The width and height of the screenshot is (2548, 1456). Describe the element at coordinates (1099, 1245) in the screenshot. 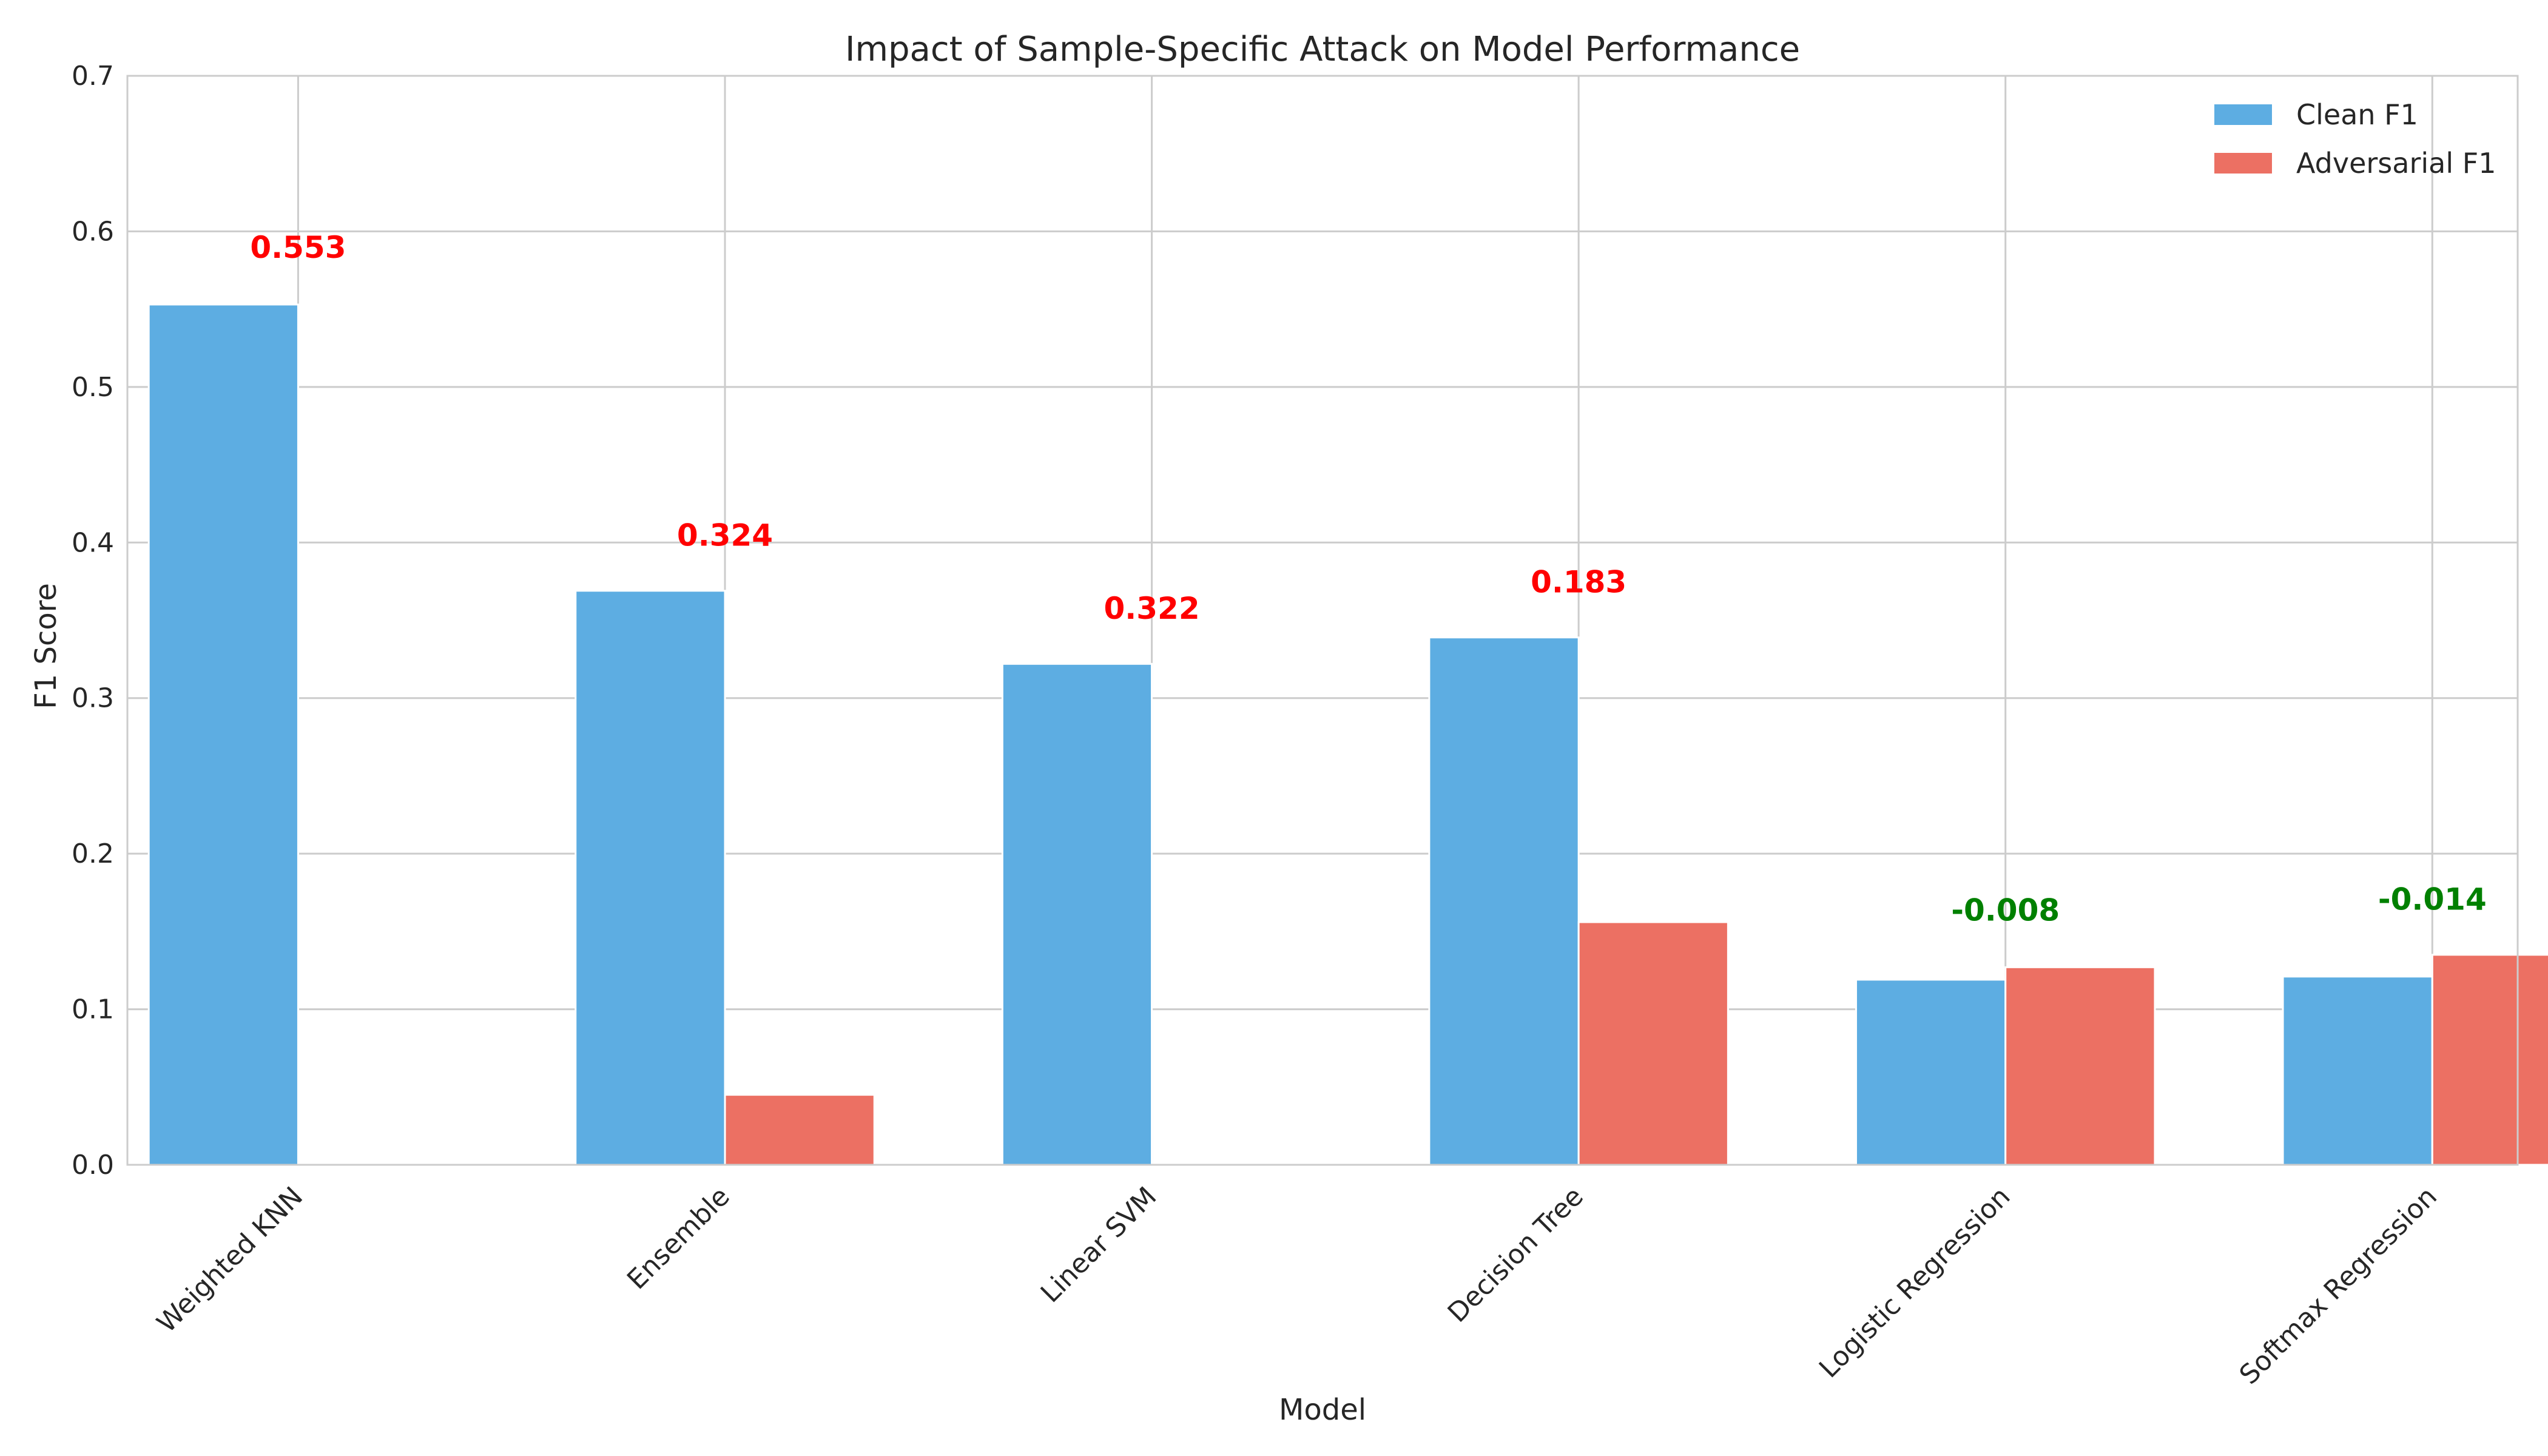

I see `x-tick-label: Linear SVM` at that location.